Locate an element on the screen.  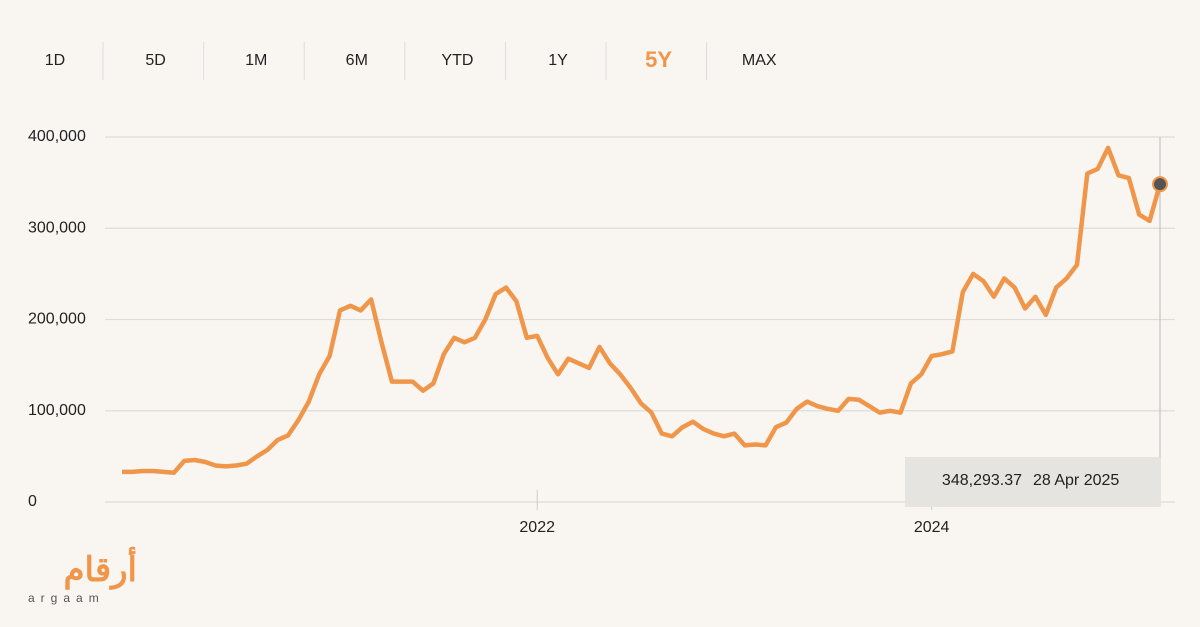
x-tick-label: 2022 is located at coordinates (537, 527).